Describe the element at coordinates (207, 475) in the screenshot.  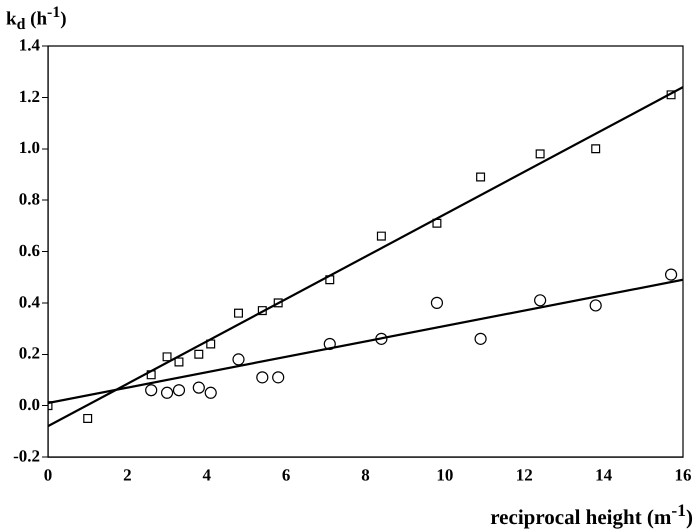
I see `x-tick-label: 4` at that location.